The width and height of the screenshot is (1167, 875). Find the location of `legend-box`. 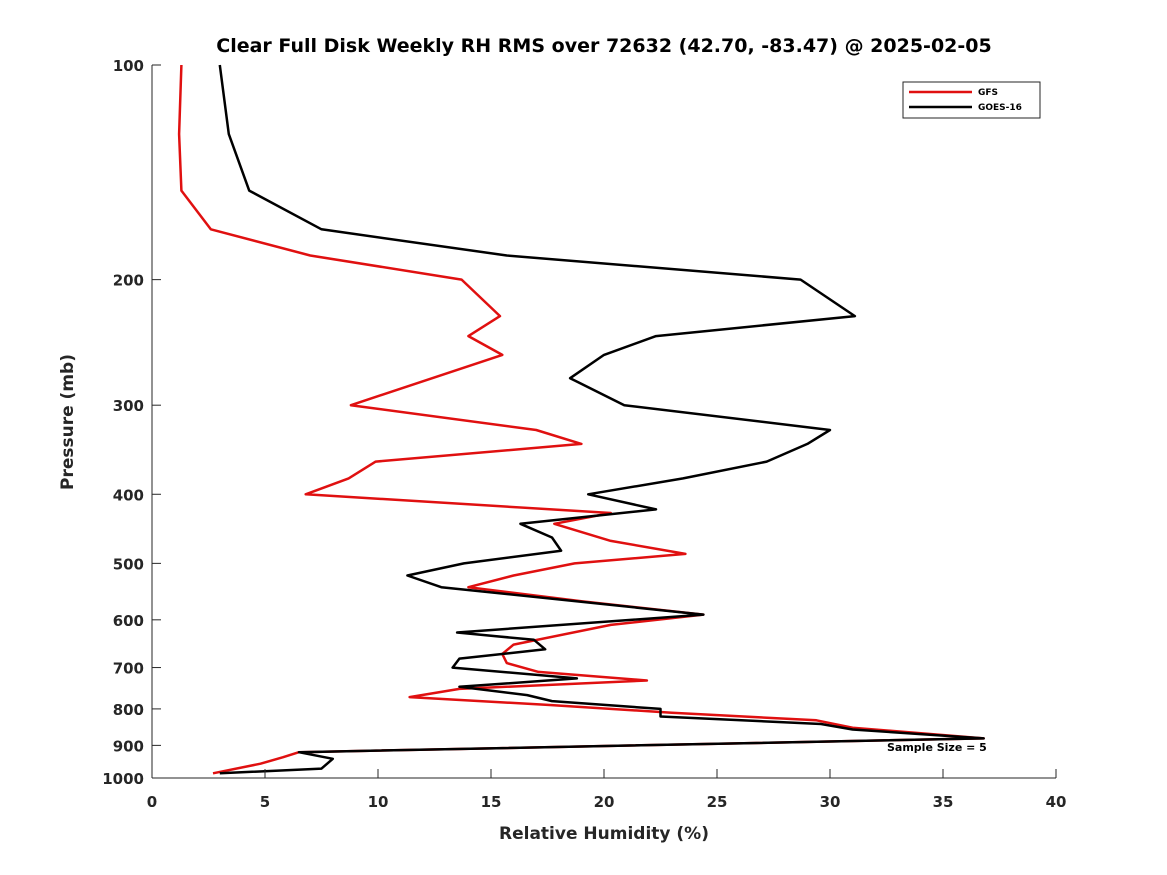

legend-box is located at coordinates (971, 100).